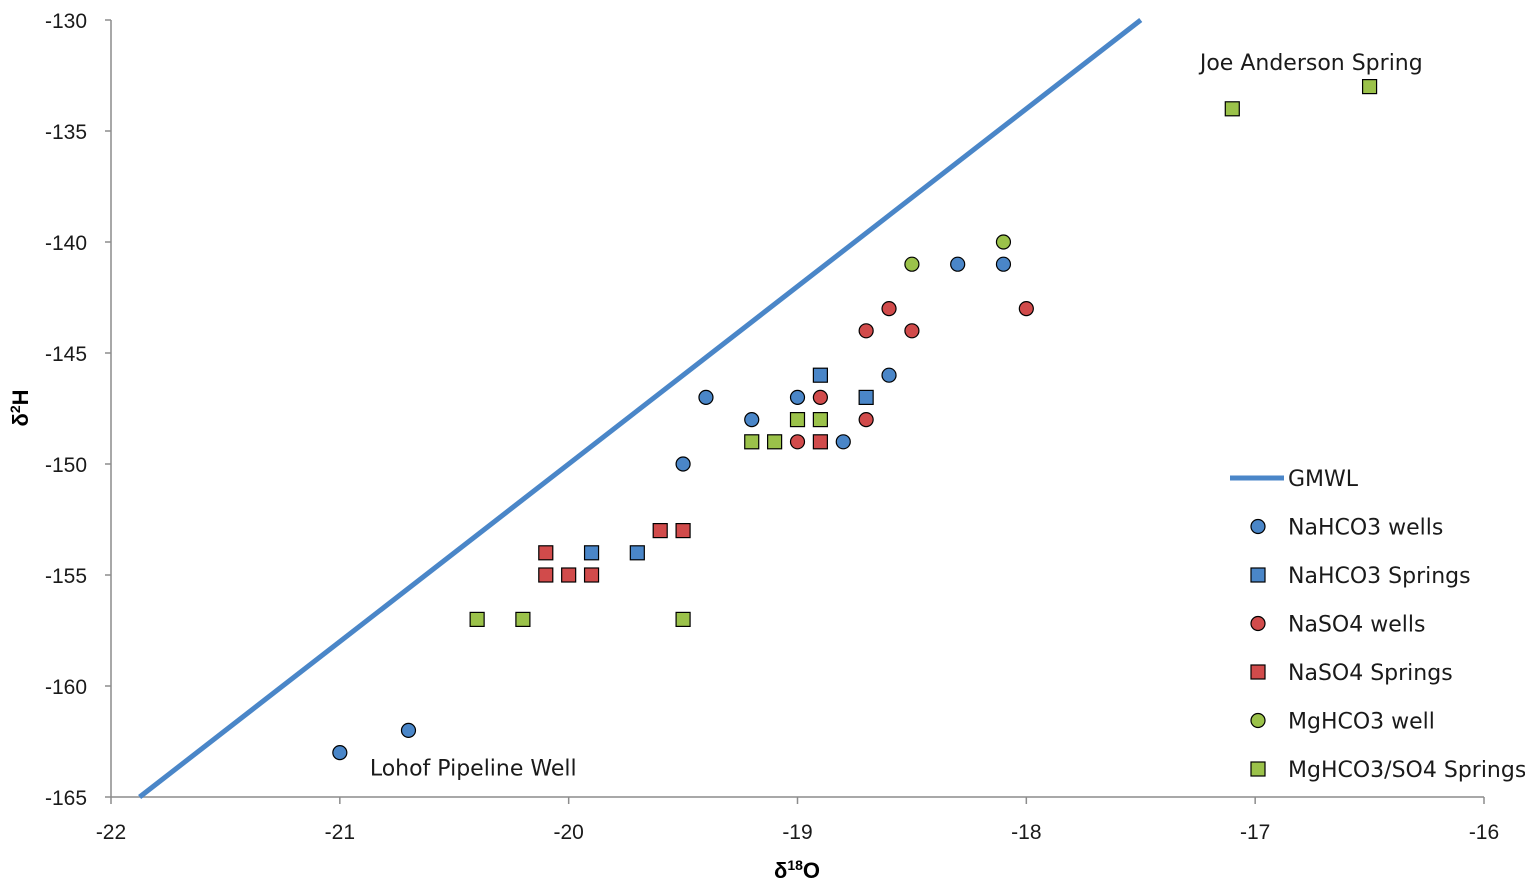 The height and width of the screenshot is (881, 1525). What do you see at coordinates (797, 832) in the screenshot?
I see `x-tick-label: -19` at bounding box center [797, 832].